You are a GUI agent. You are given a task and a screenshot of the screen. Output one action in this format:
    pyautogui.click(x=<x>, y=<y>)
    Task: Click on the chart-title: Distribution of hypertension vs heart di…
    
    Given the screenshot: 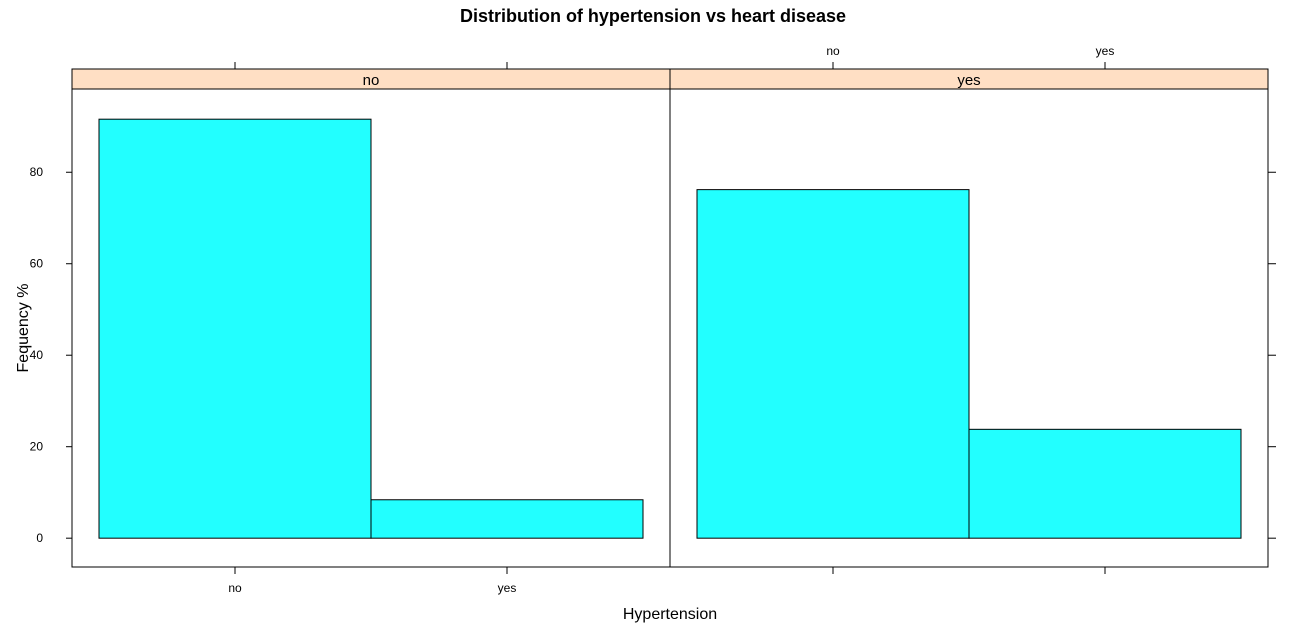 What is the action you would take?
    pyautogui.click(x=653, y=16)
    